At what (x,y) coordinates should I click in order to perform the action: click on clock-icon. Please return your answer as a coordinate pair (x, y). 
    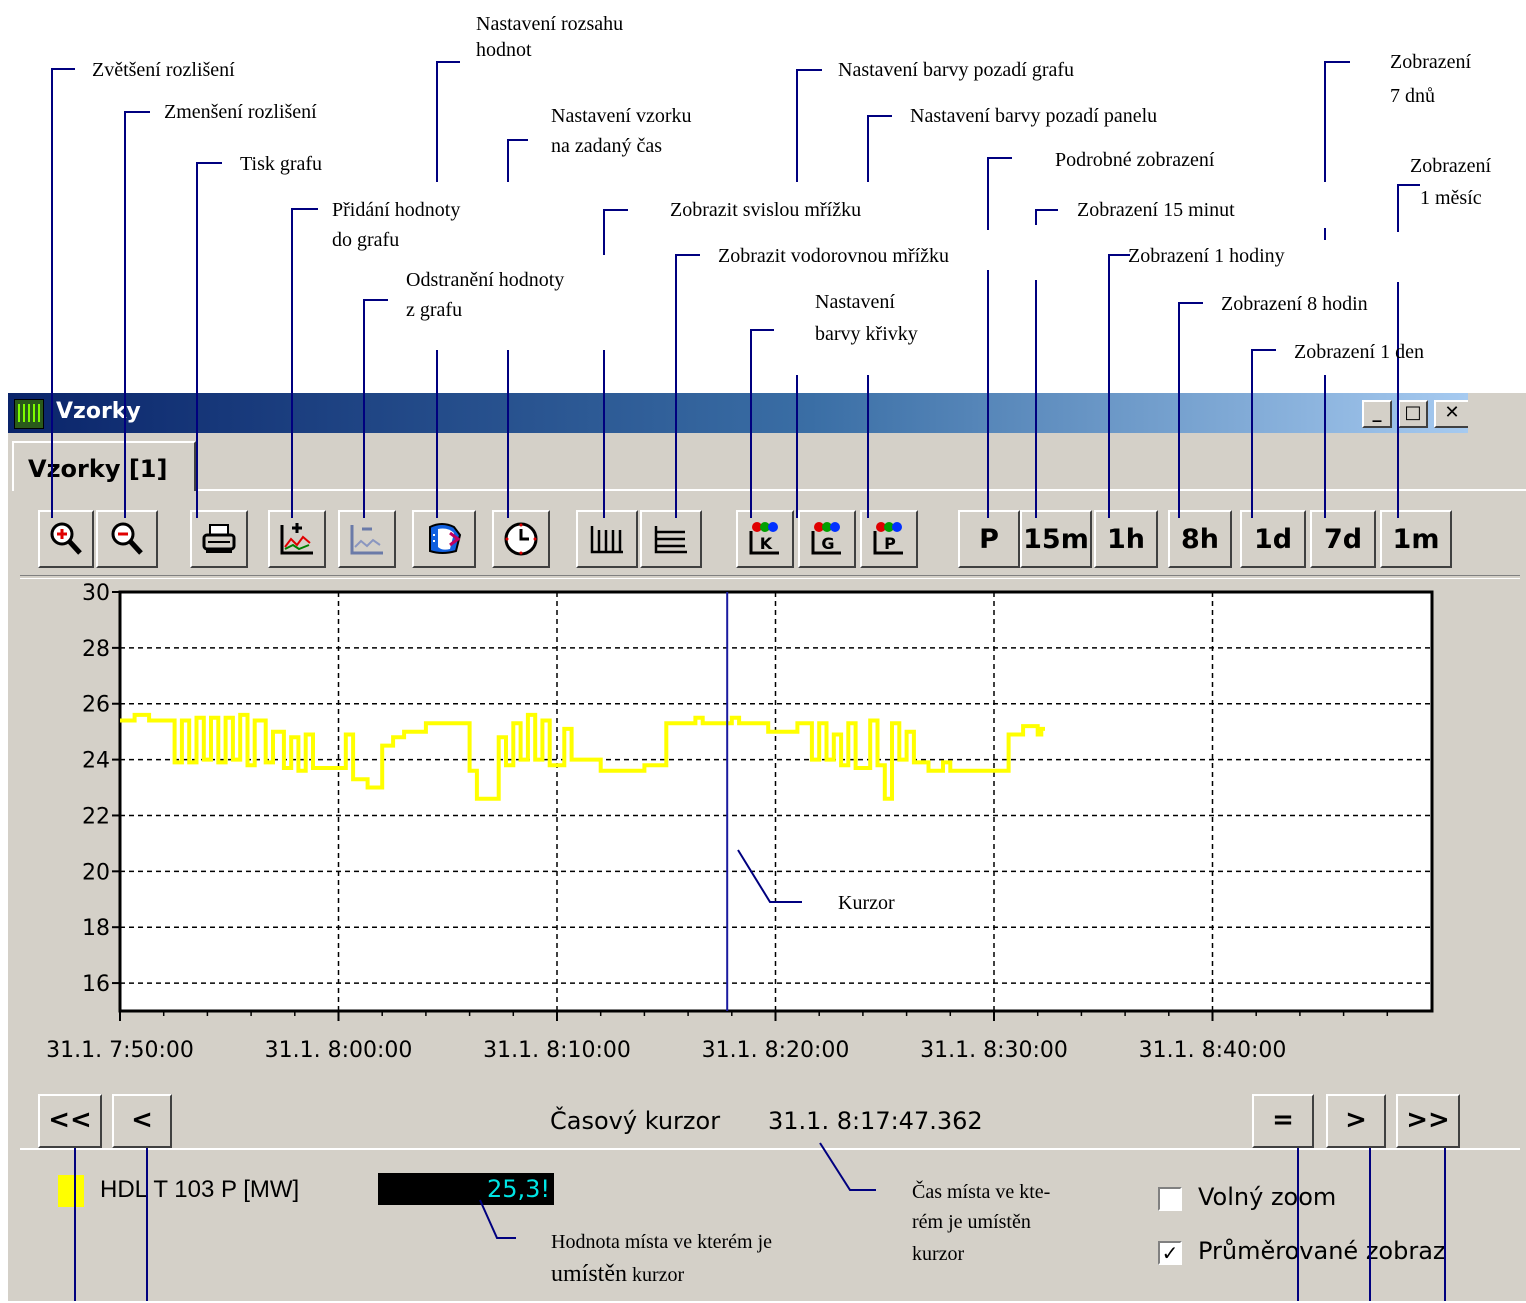
    Looking at the image, I should click on (521, 539).